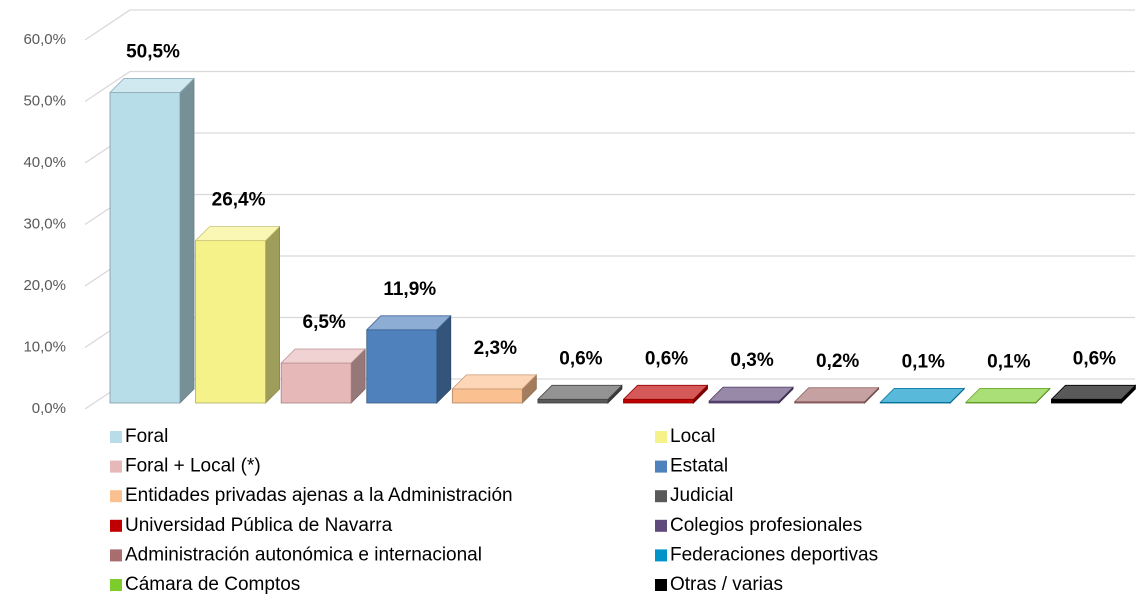 This screenshot has width=1144, height=596. What do you see at coordinates (726, 584) in the screenshot?
I see `legend-label: Otras / varias` at bounding box center [726, 584].